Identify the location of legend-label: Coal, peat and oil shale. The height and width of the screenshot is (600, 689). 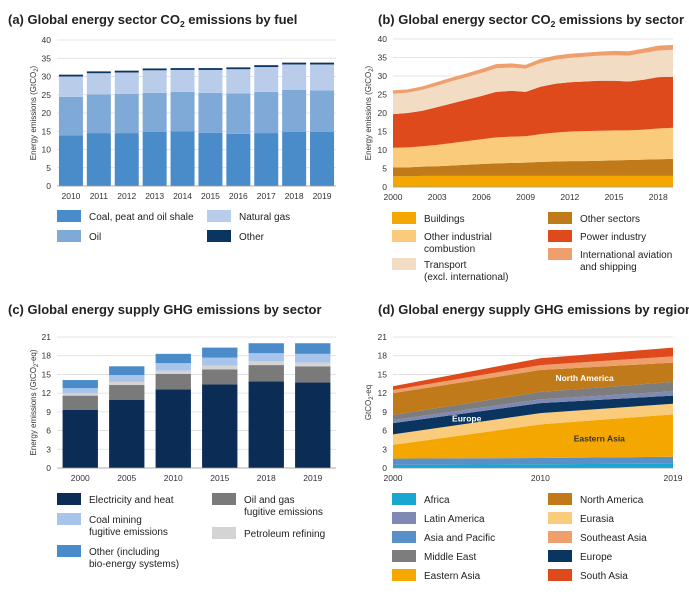
(141, 217).